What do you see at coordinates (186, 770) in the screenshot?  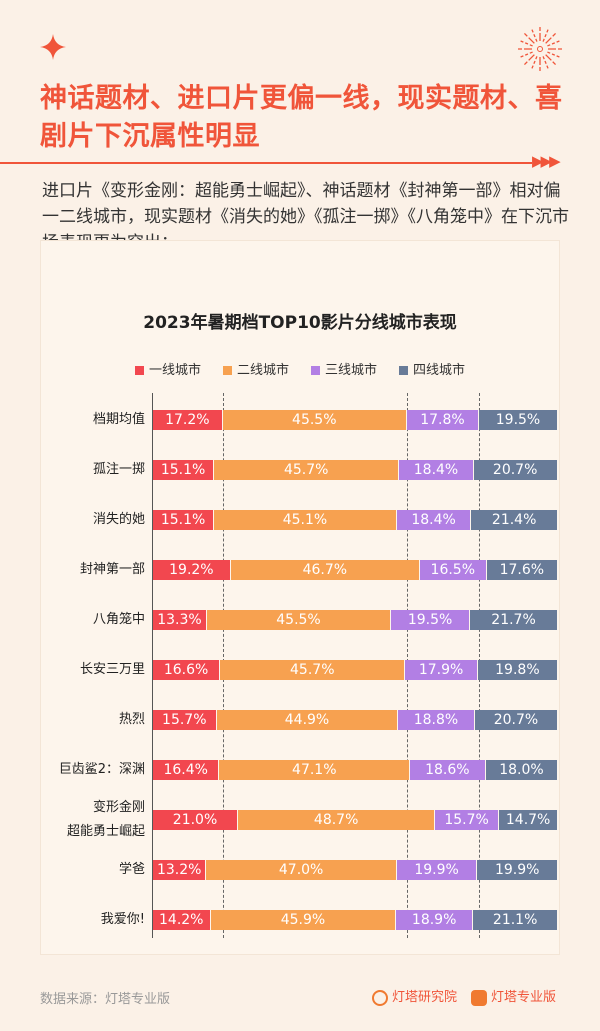 I see `bar-一线城市: 16.4%` at bounding box center [186, 770].